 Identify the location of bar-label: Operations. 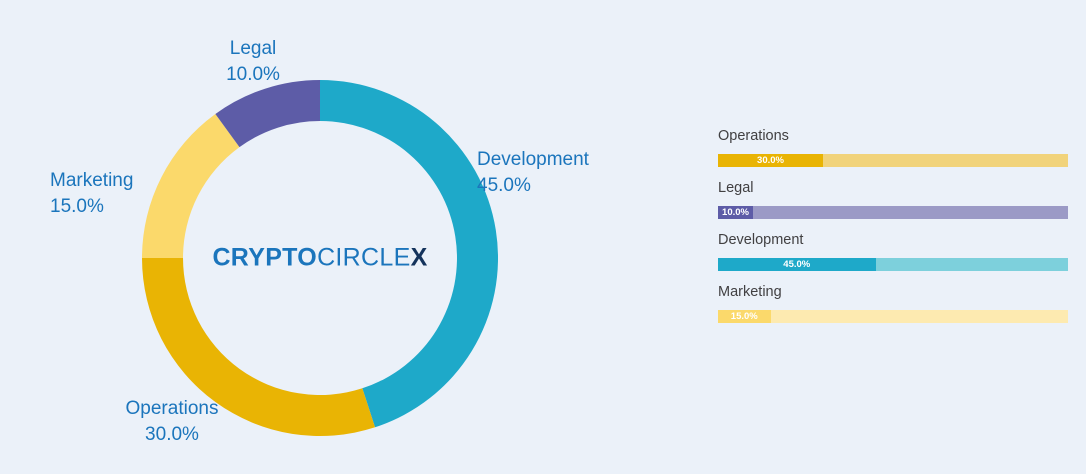
(753, 136).